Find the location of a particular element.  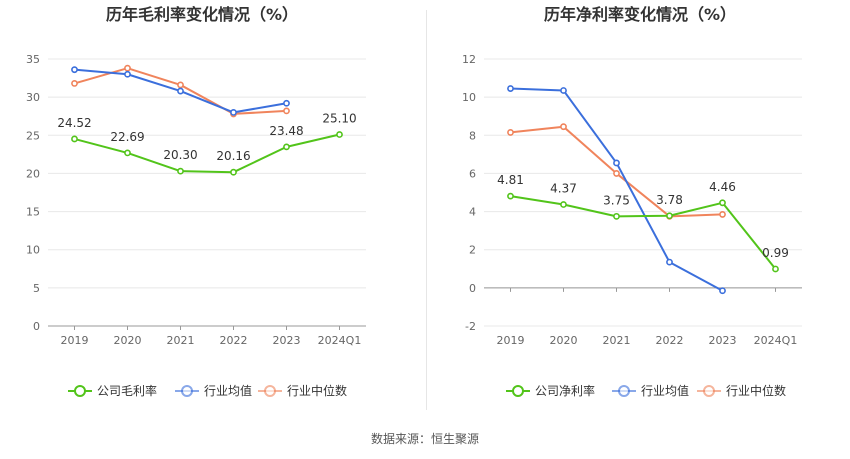

chart1-legend-label-company: 公司毛利率 is located at coordinates (127, 390).